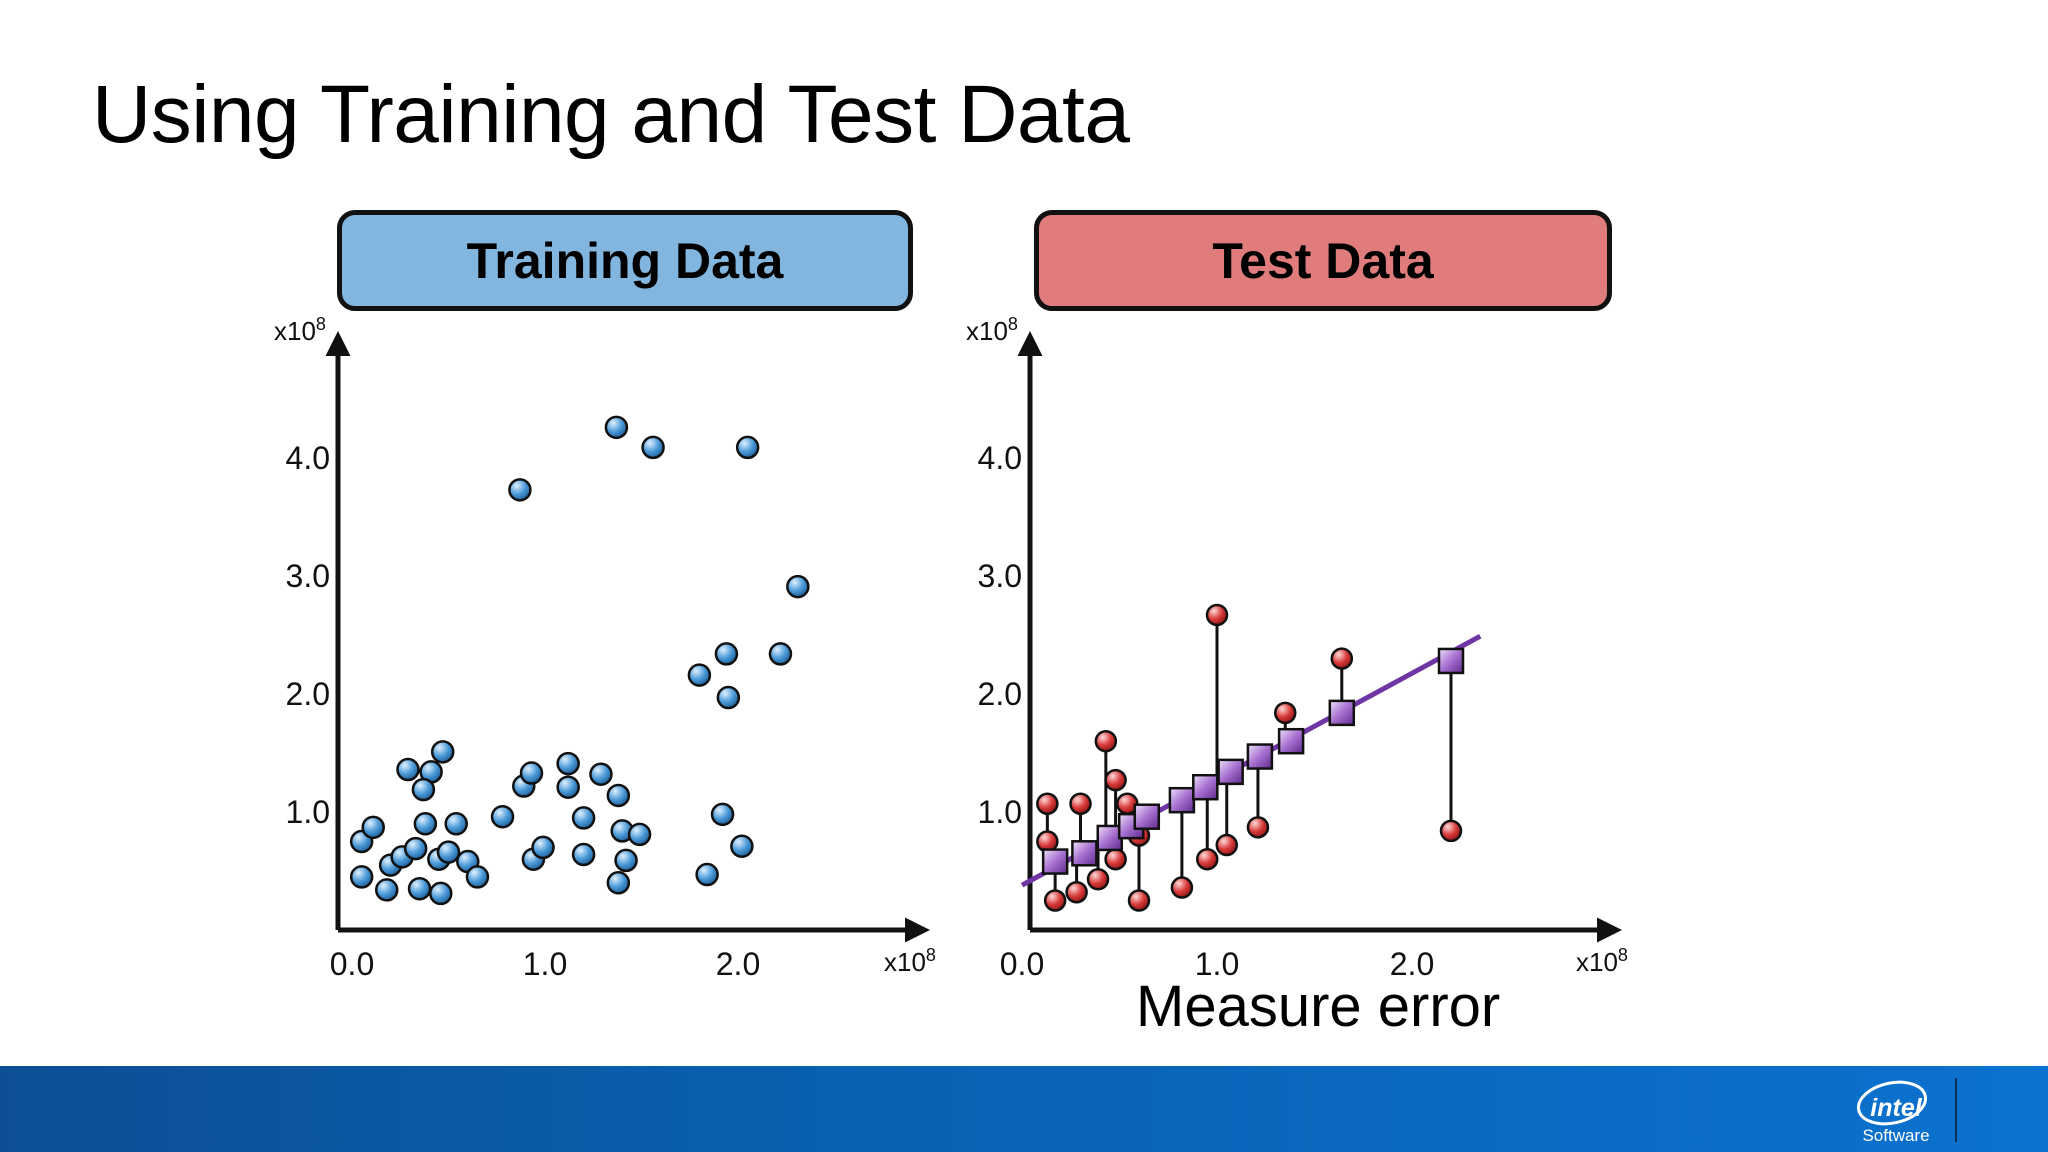  Describe the element at coordinates (300, 330) in the screenshot. I see `training-y-exponent-label: x108` at that location.